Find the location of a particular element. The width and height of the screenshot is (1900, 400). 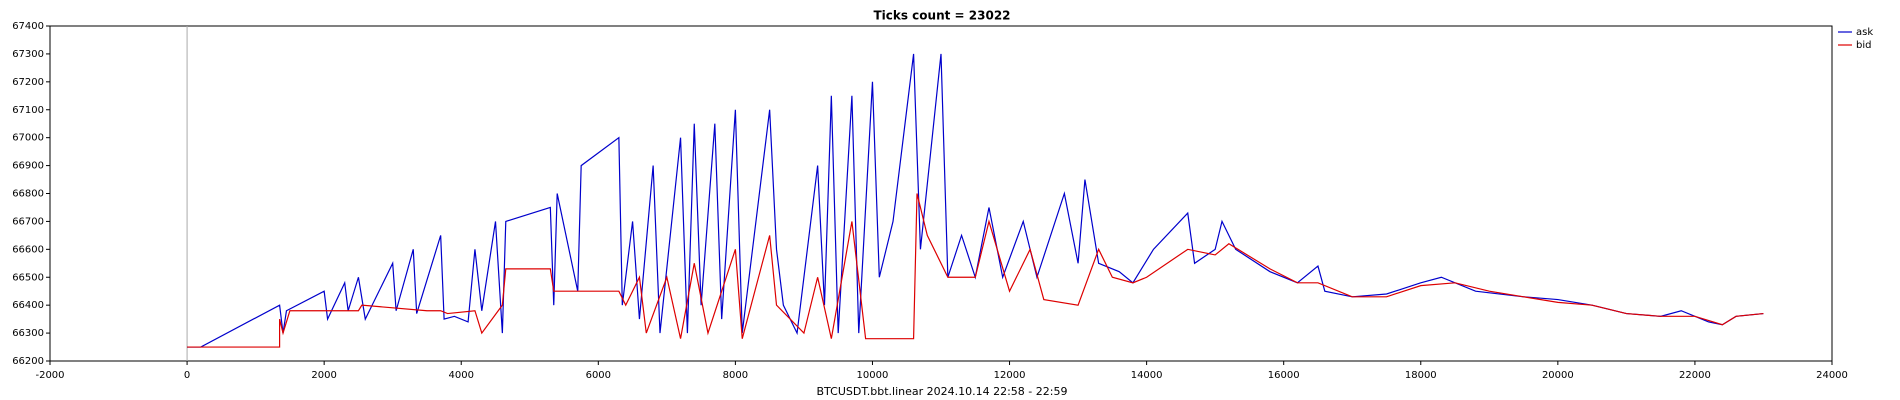

x-tick-label: -2000 is located at coordinates (49, 375).